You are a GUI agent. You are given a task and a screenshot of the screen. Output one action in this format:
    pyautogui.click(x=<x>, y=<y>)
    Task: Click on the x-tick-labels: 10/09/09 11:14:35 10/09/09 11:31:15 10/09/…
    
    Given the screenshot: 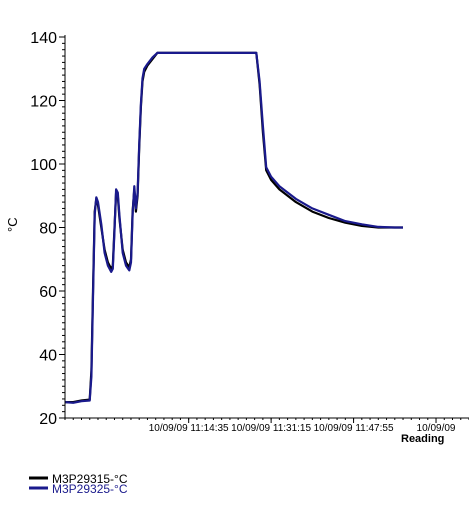 What is the action you would take?
    pyautogui.click(x=302, y=428)
    